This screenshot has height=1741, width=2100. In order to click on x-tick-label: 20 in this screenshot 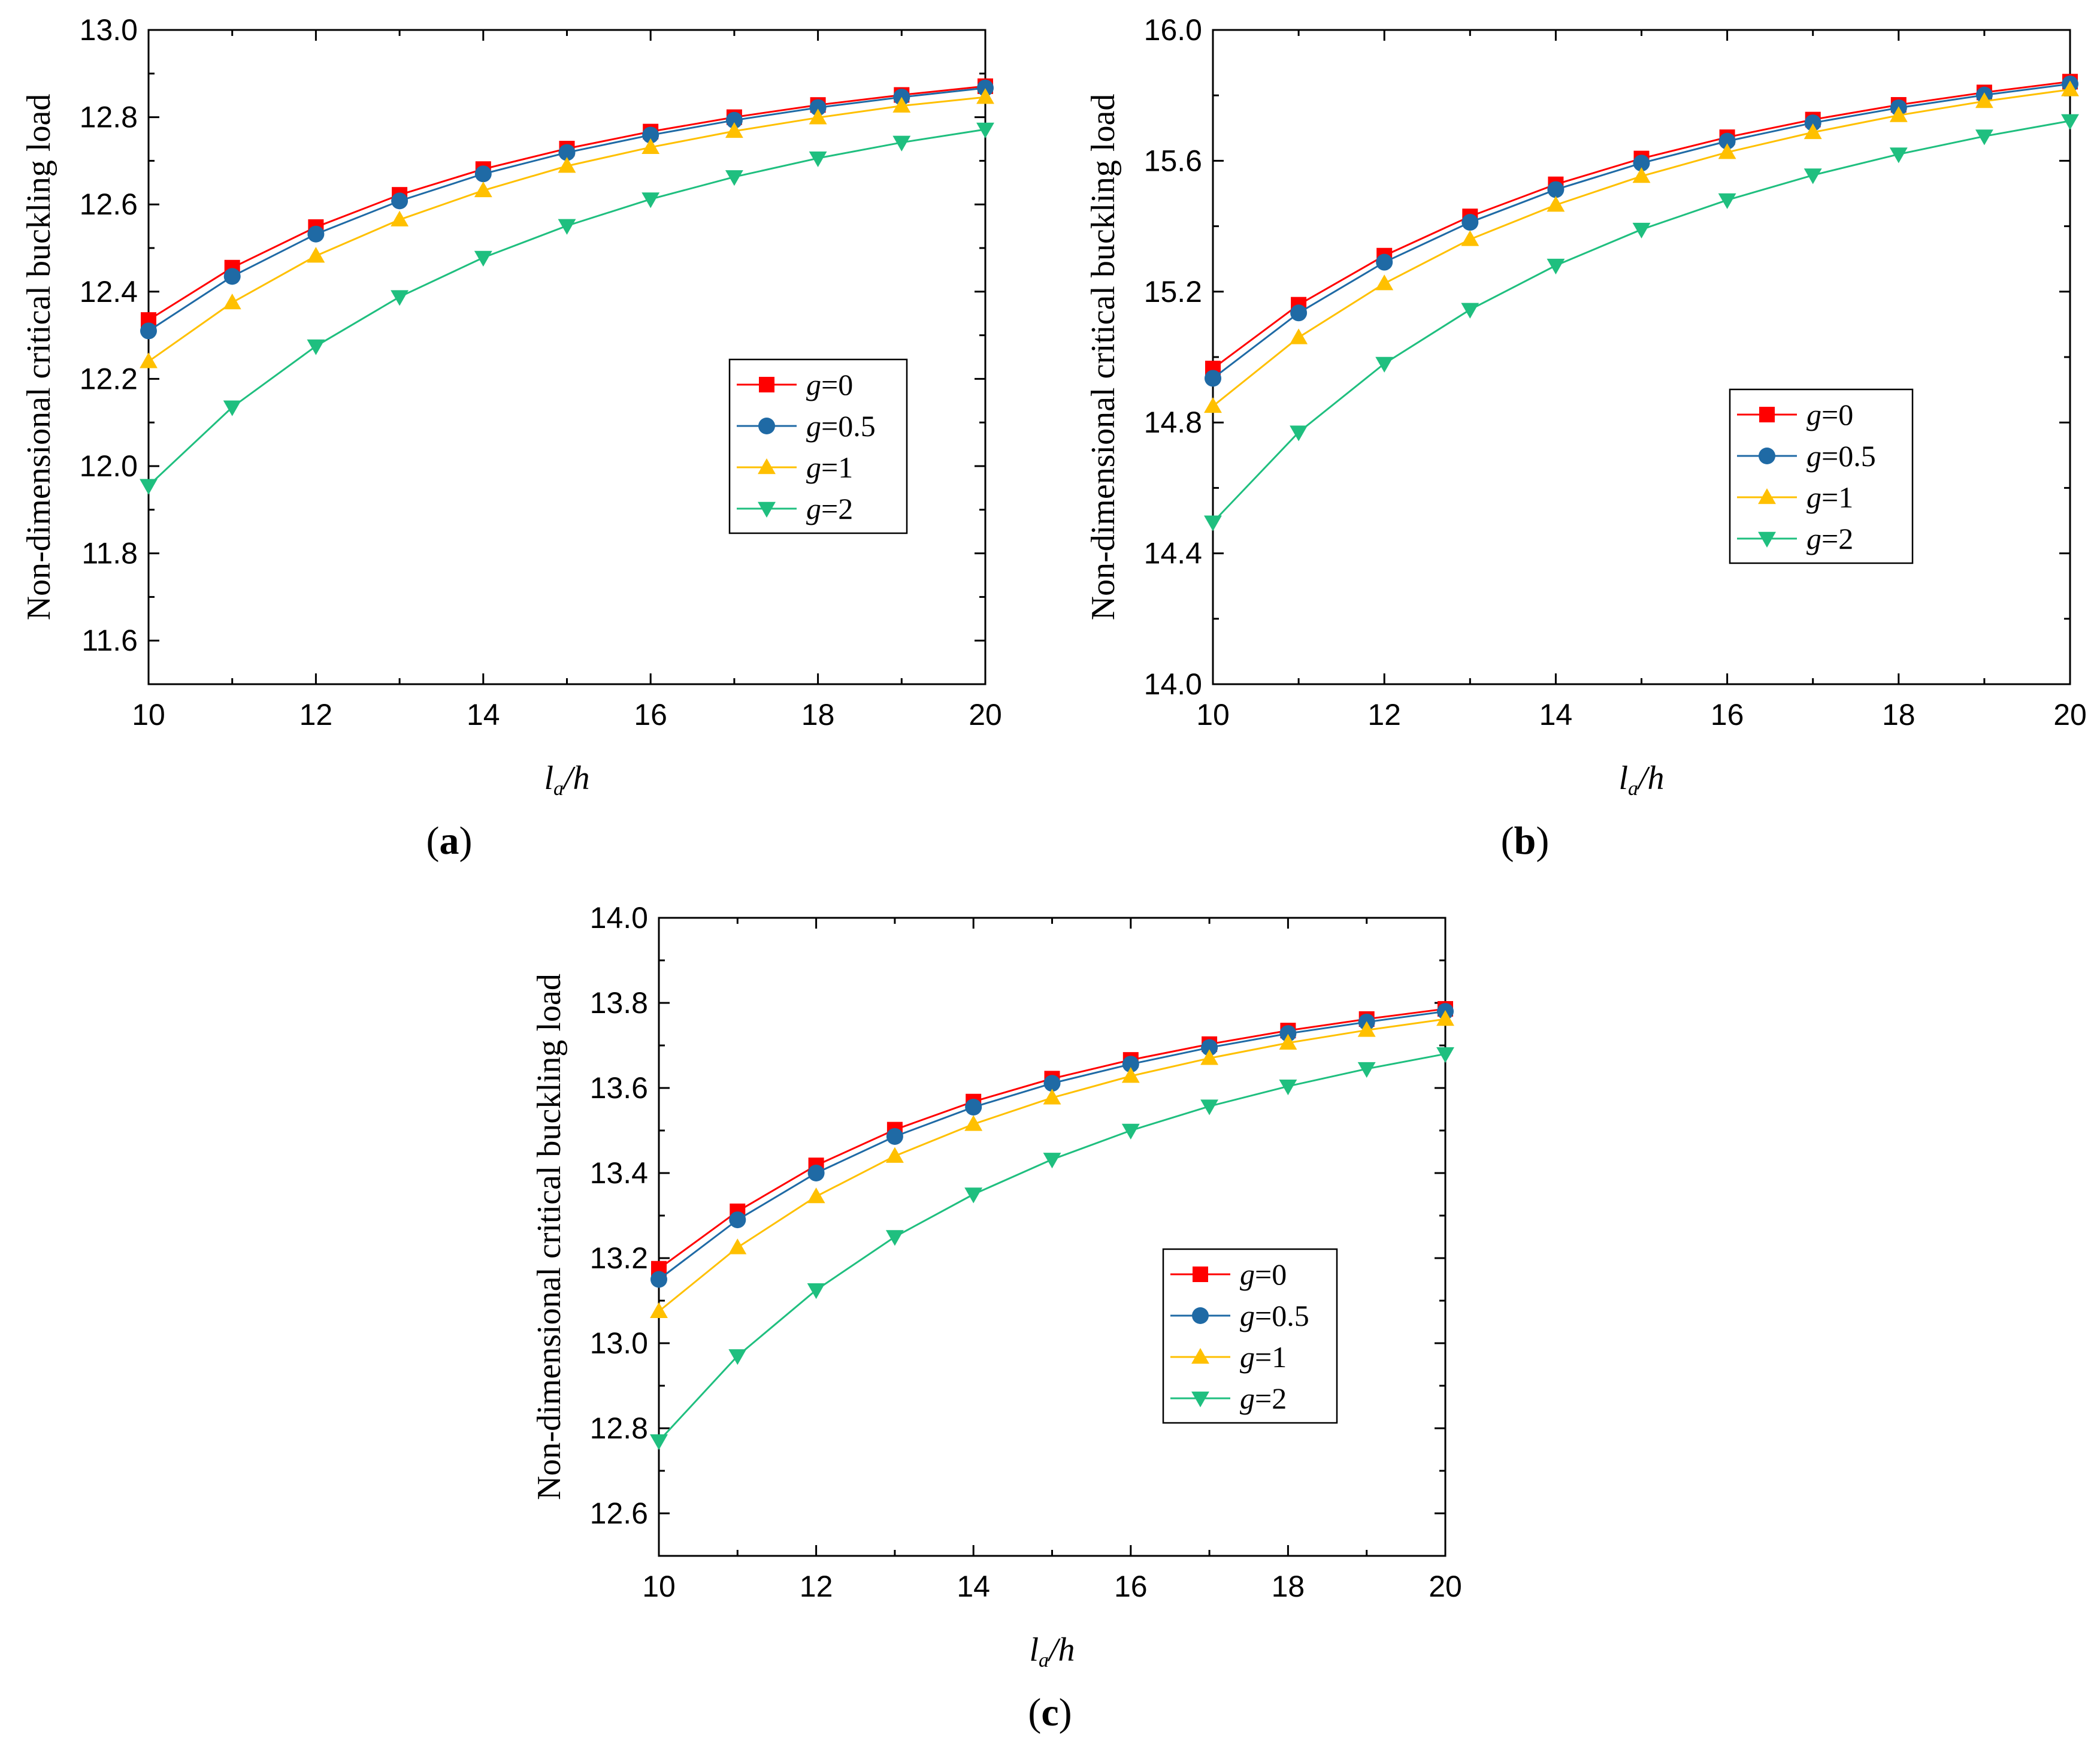, I will do `click(986, 715)`.